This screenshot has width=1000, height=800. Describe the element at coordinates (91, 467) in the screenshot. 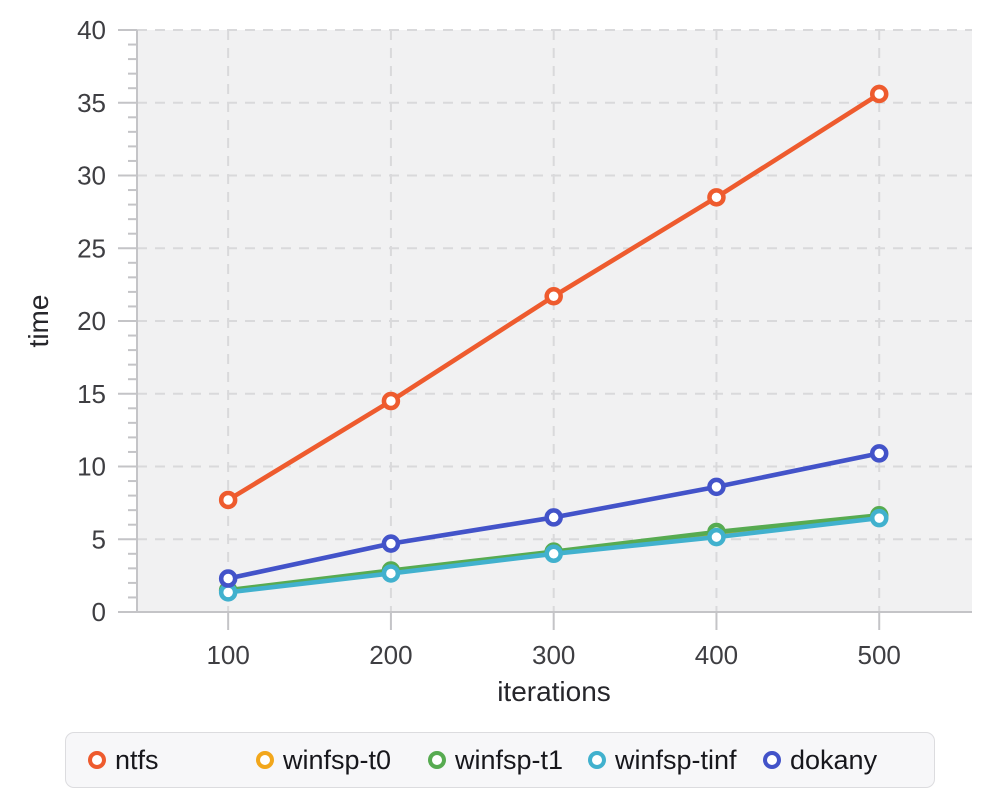

I see `y-tick-label: 10` at that location.